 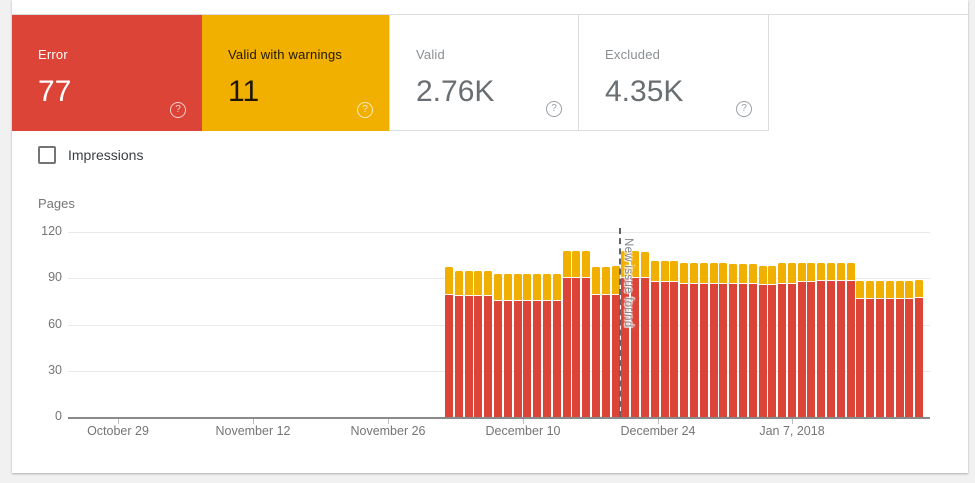 What do you see at coordinates (56, 203) in the screenshot?
I see `y-axis-title: Pages` at bounding box center [56, 203].